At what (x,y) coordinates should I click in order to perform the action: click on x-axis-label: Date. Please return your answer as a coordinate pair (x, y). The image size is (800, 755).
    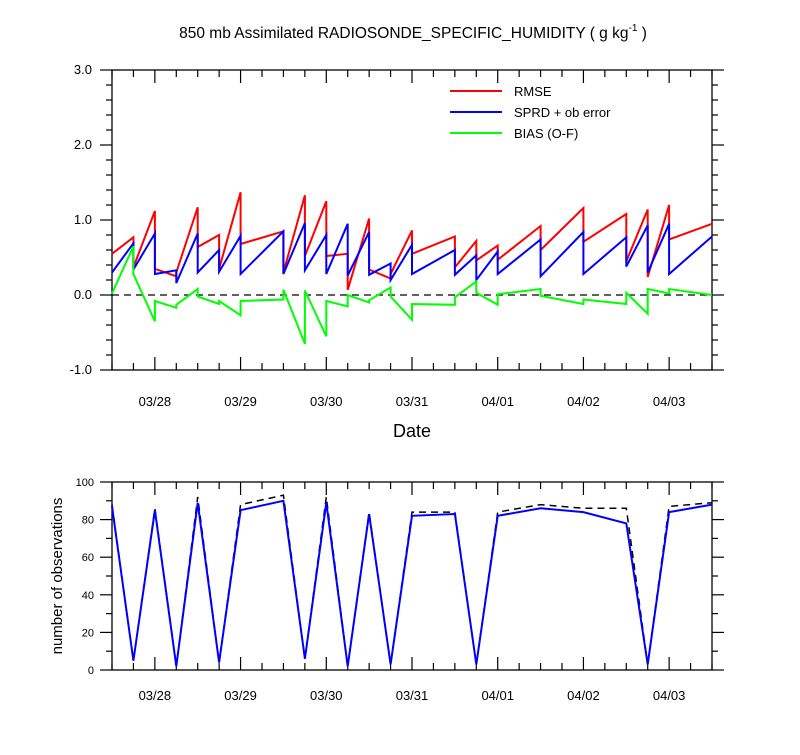
    Looking at the image, I should click on (412, 431).